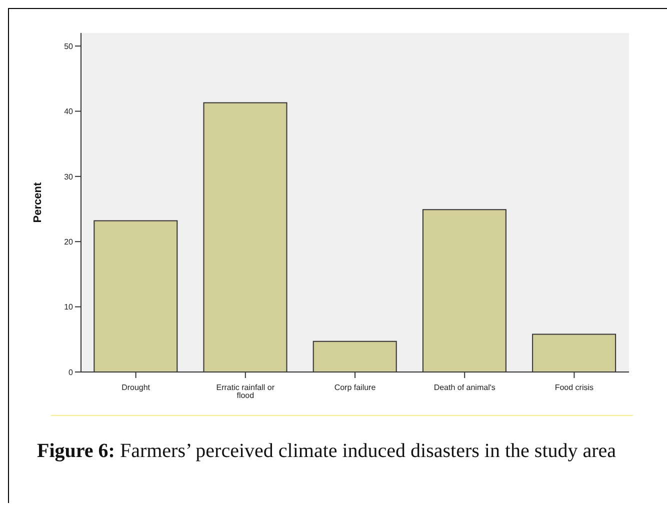 This screenshot has width=667, height=511. Describe the element at coordinates (69, 177) in the screenshot. I see `y-tick-label: 30` at that location.